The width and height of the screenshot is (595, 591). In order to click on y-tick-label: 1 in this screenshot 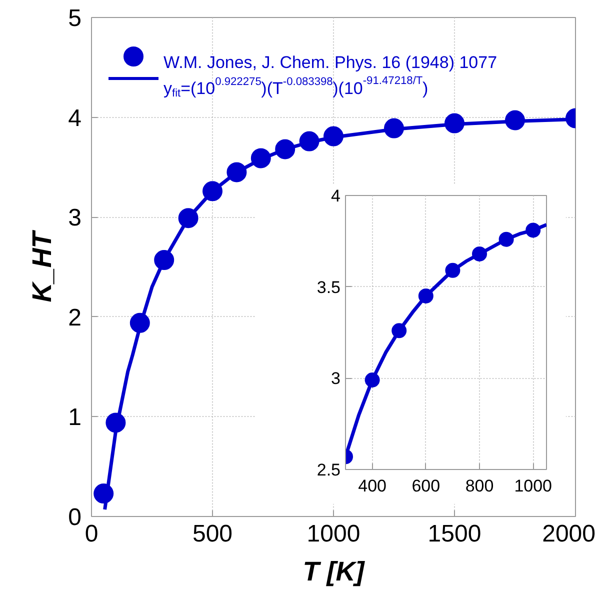, I will do `click(75, 418)`.